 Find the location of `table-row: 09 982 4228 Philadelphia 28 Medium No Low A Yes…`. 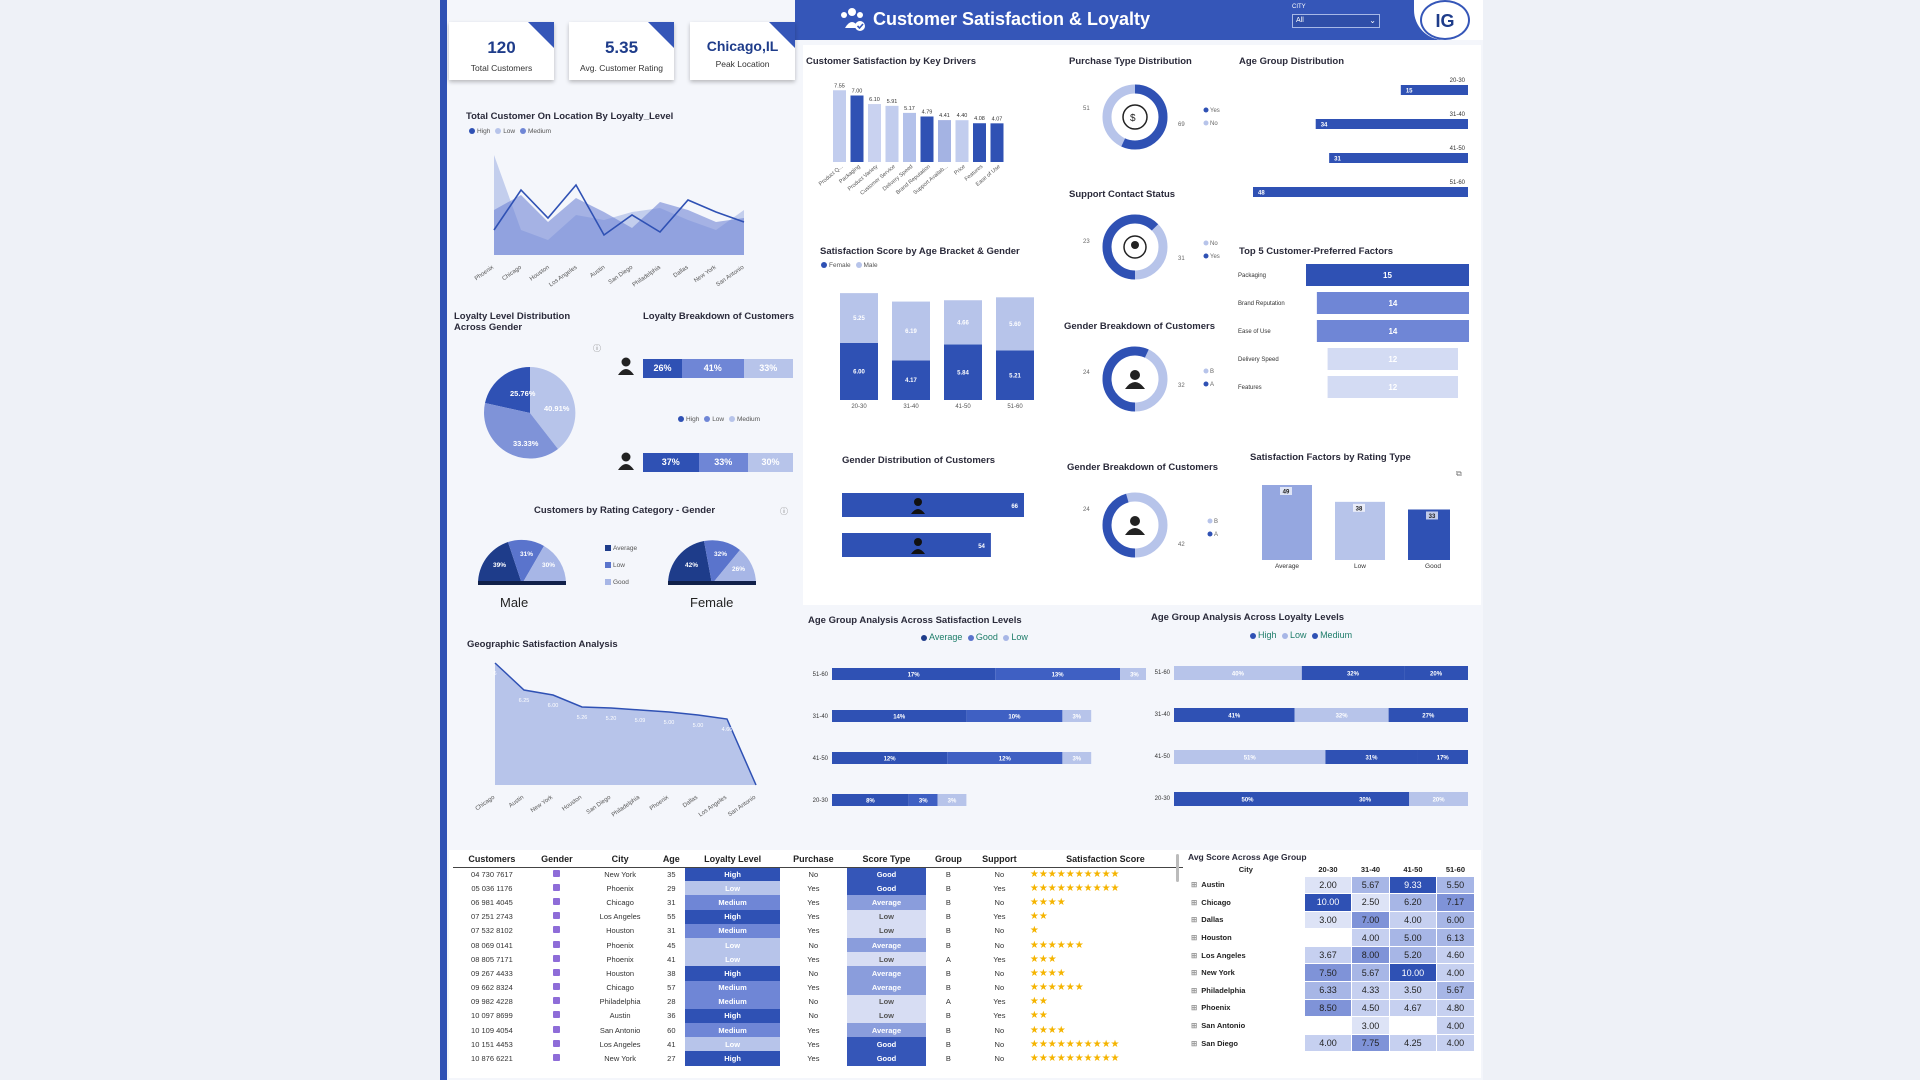

table-row: 09 982 4228 Philadelphia 28 Medium No Low A Yes… is located at coordinates (818, 1001).